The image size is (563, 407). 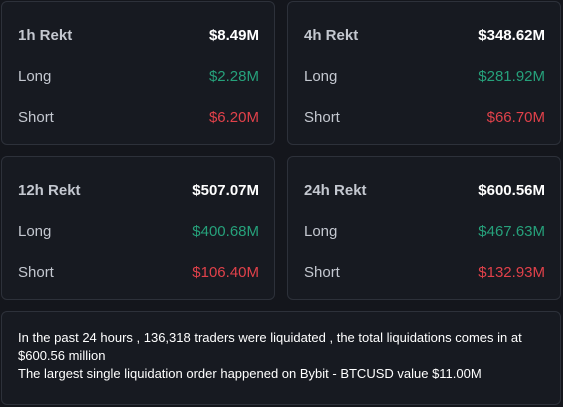 I want to click on short-row: Short $132.93M, so click(x=424, y=272).